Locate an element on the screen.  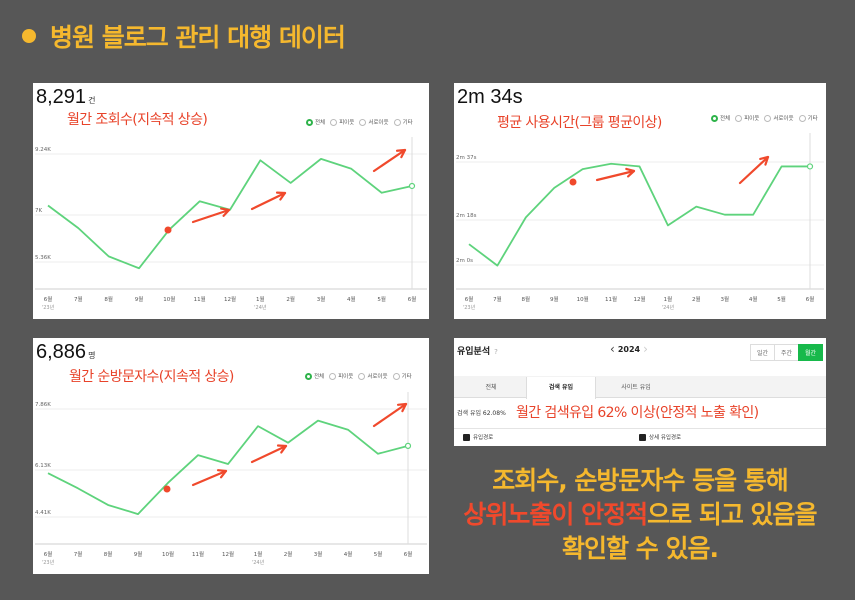
inflow-annotation: 월간 검색유입 62% 이상(안정적 노출 확인) is located at coordinates (637, 413).